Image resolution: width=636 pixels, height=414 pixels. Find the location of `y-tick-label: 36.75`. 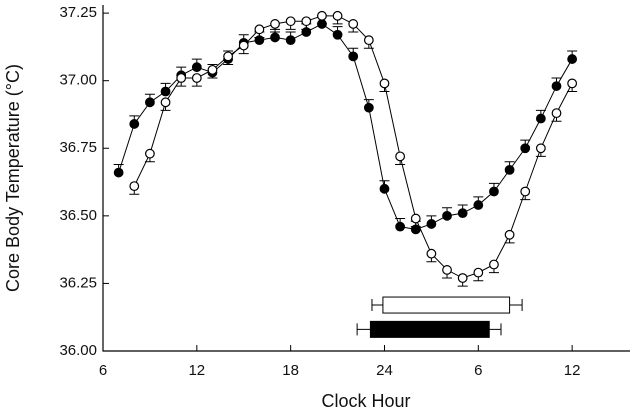

y-tick-label: 36.75 is located at coordinates (78, 147).